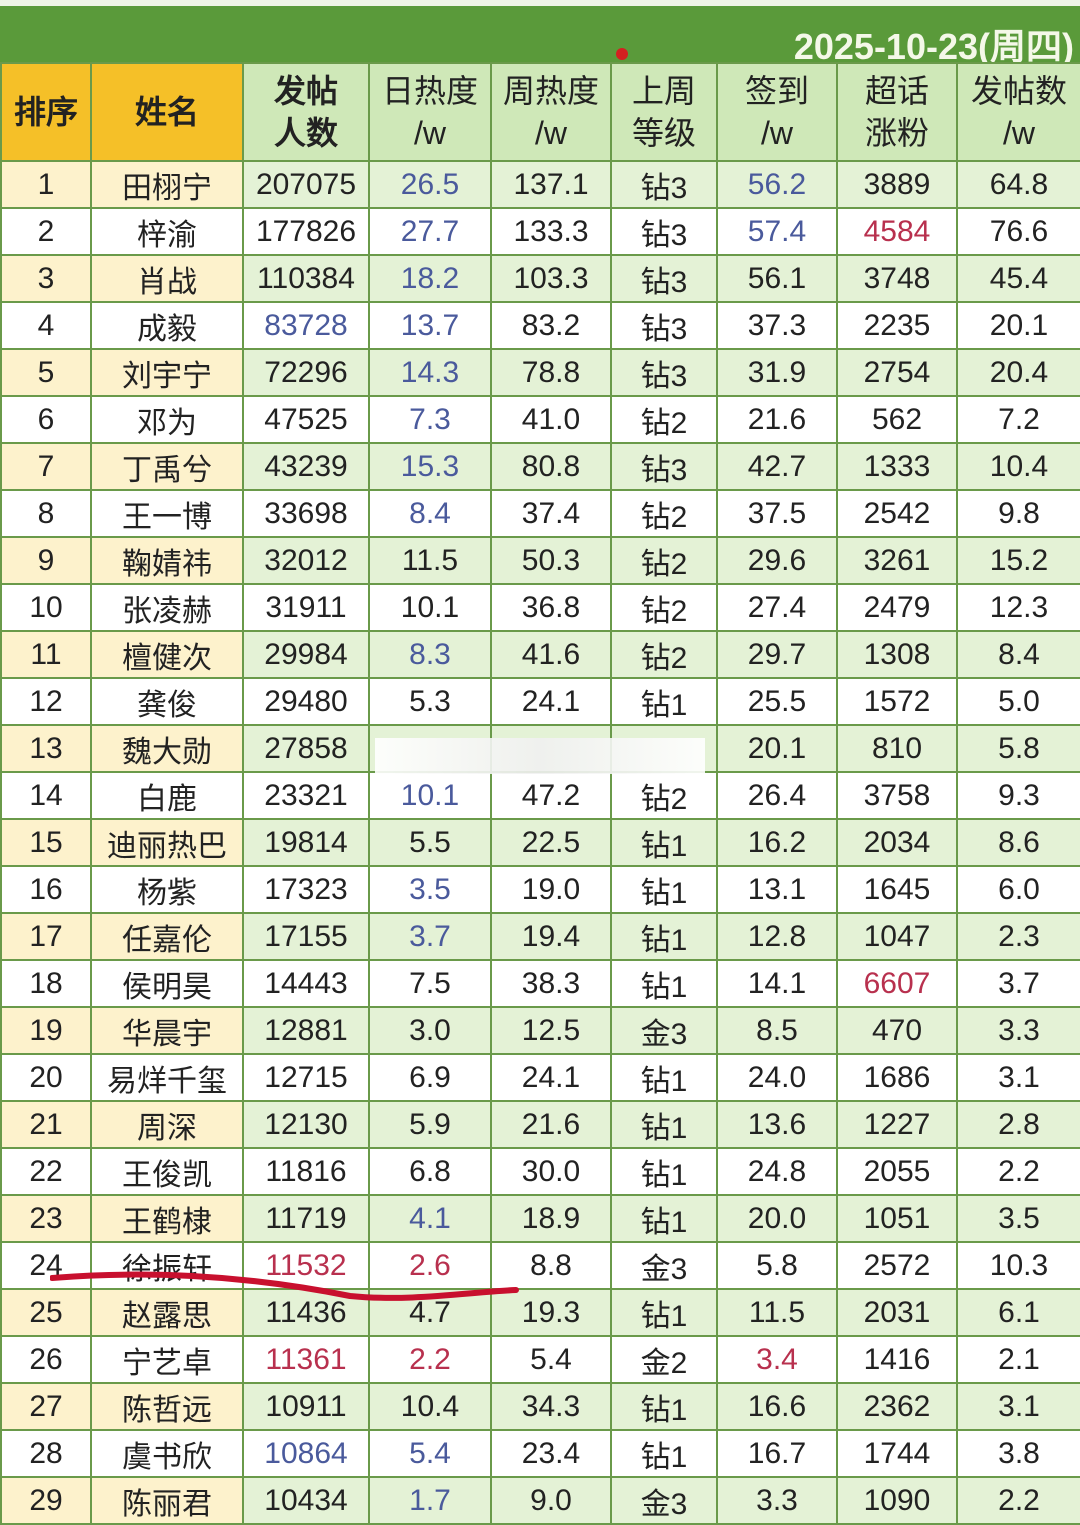 This screenshot has height=1525, width=1080. Describe the element at coordinates (897, 1265) in the screenshot. I see `cell-super-topic-fans: 2572` at that location.